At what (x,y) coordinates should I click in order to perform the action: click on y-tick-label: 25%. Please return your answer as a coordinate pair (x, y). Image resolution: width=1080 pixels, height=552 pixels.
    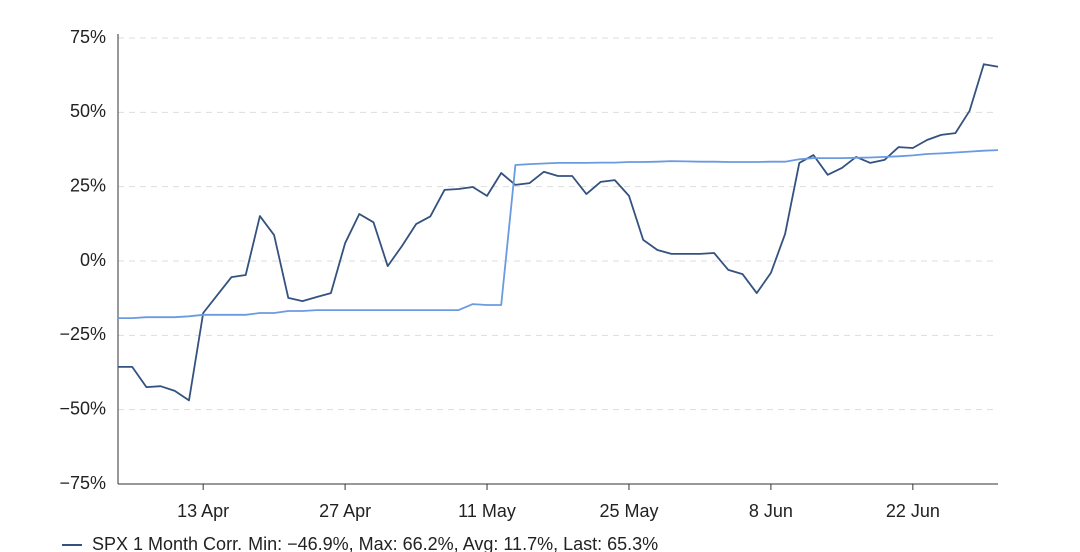
    Looking at the image, I should click on (88, 185).